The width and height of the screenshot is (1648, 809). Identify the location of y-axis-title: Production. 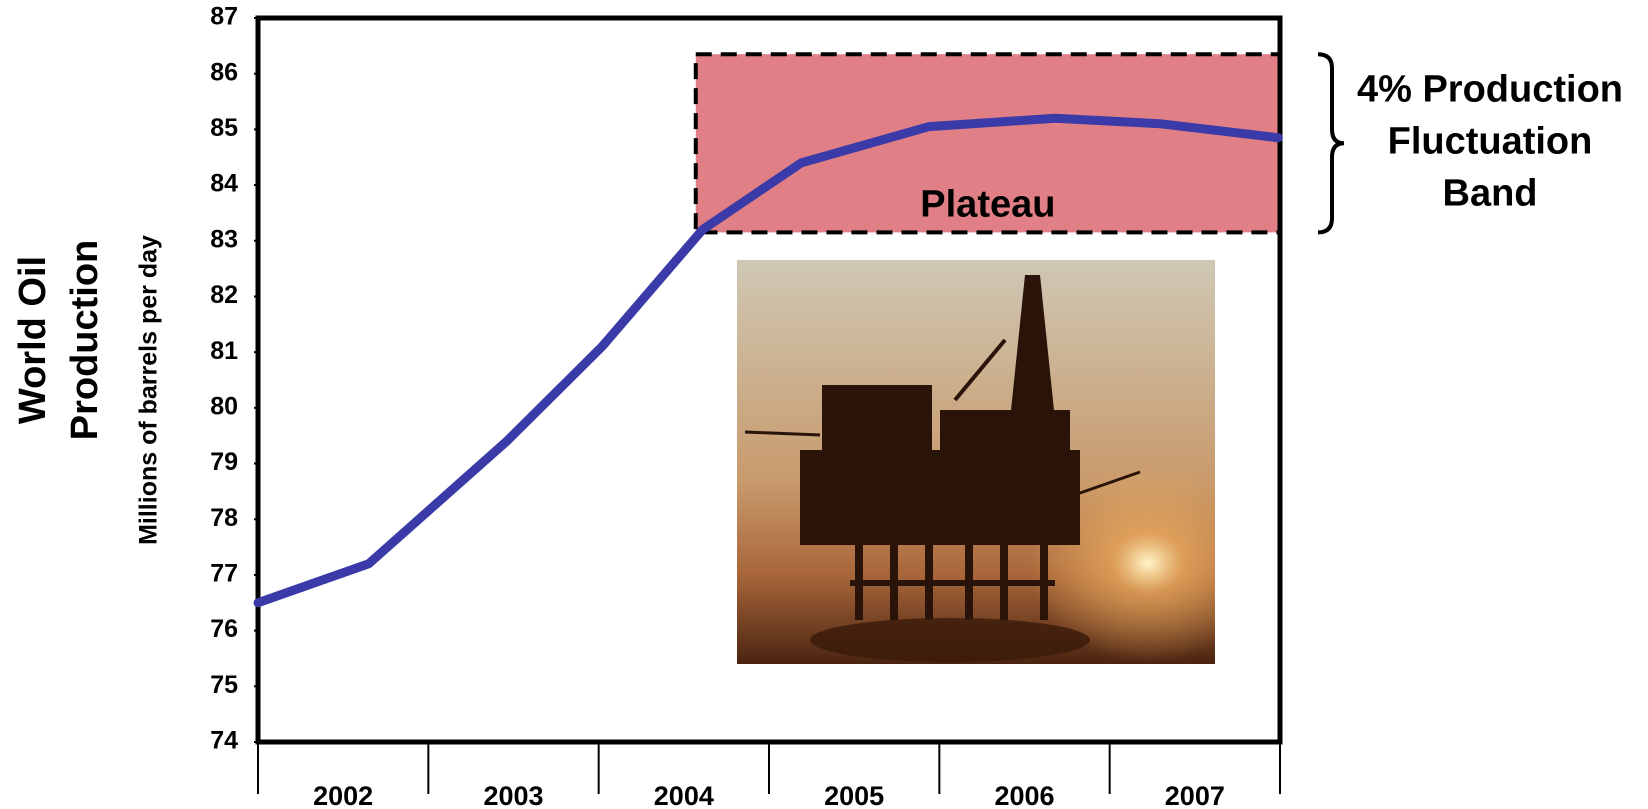
(85, 340).